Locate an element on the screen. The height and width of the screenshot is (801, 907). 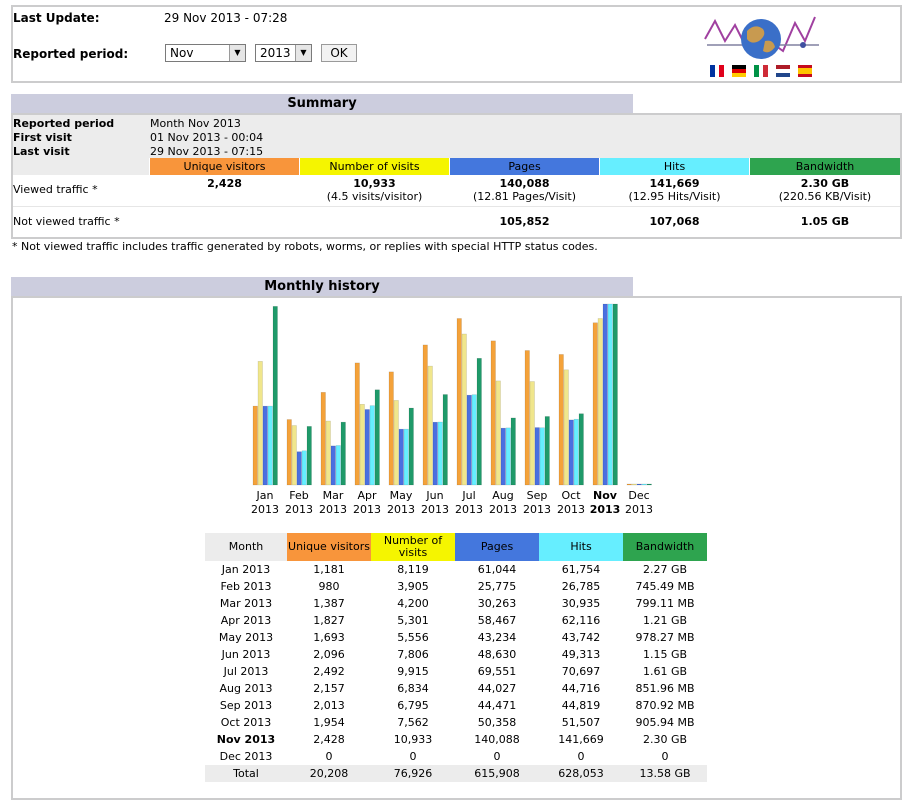
table-cell: 2,013 is located at coordinates (329, 705).